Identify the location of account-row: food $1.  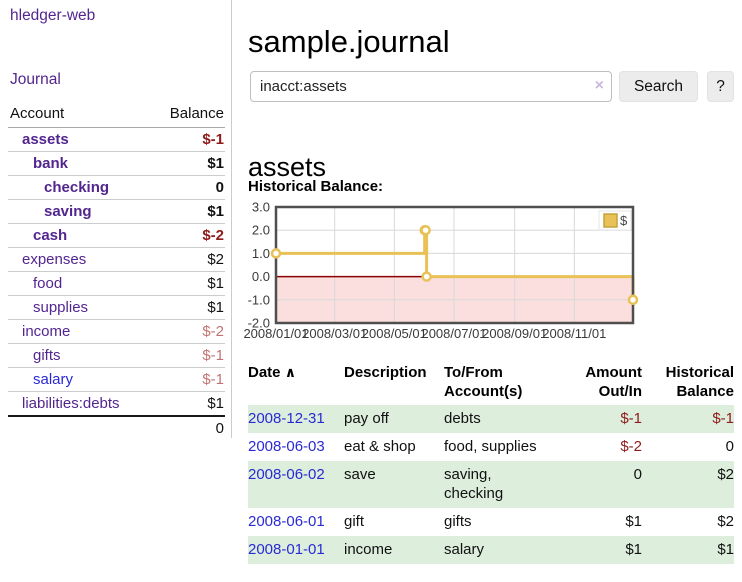
(116, 283).